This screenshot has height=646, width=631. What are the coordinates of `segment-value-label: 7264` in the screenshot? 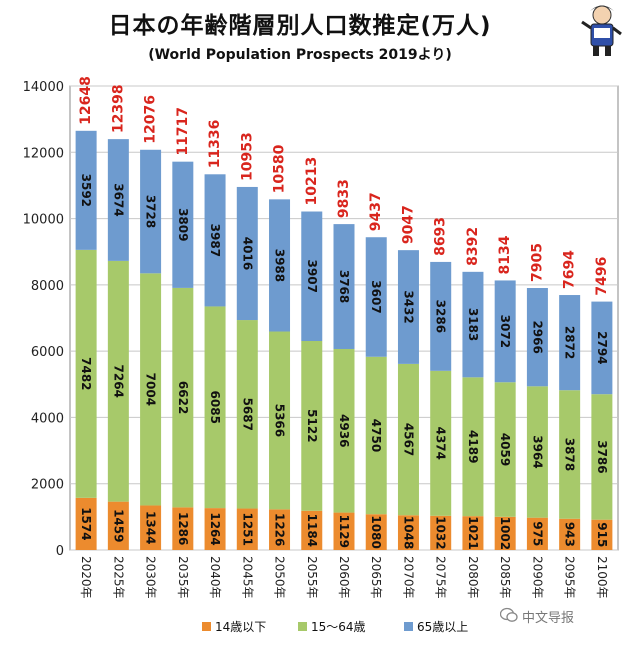 It's located at (118, 381).